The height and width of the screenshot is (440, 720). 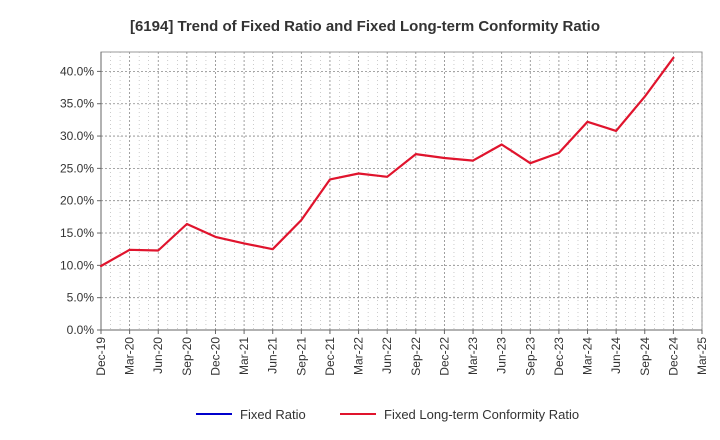 I want to click on x-tick-label: Dec-24, so click(x=673, y=356).